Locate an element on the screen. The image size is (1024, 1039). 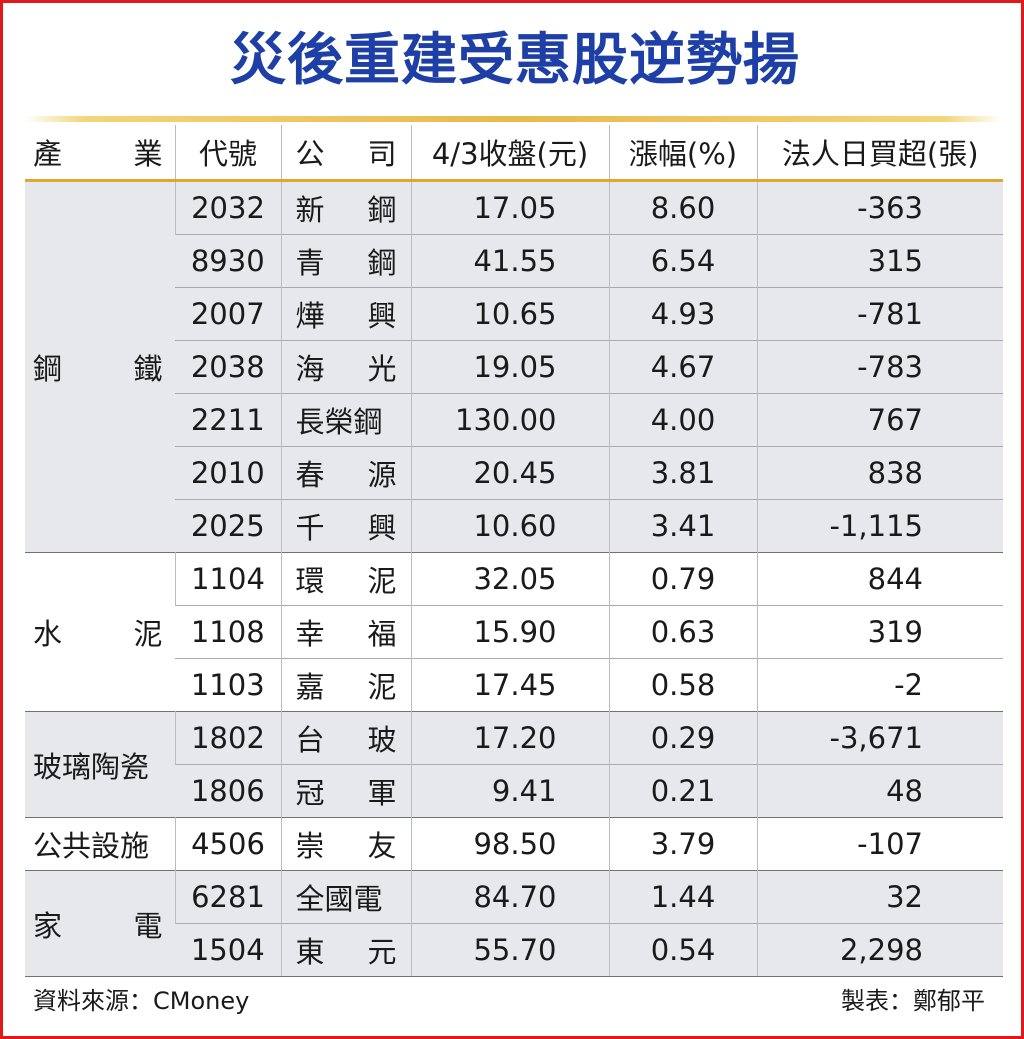
close-price-cell: 130.00 is located at coordinates (509, 420).